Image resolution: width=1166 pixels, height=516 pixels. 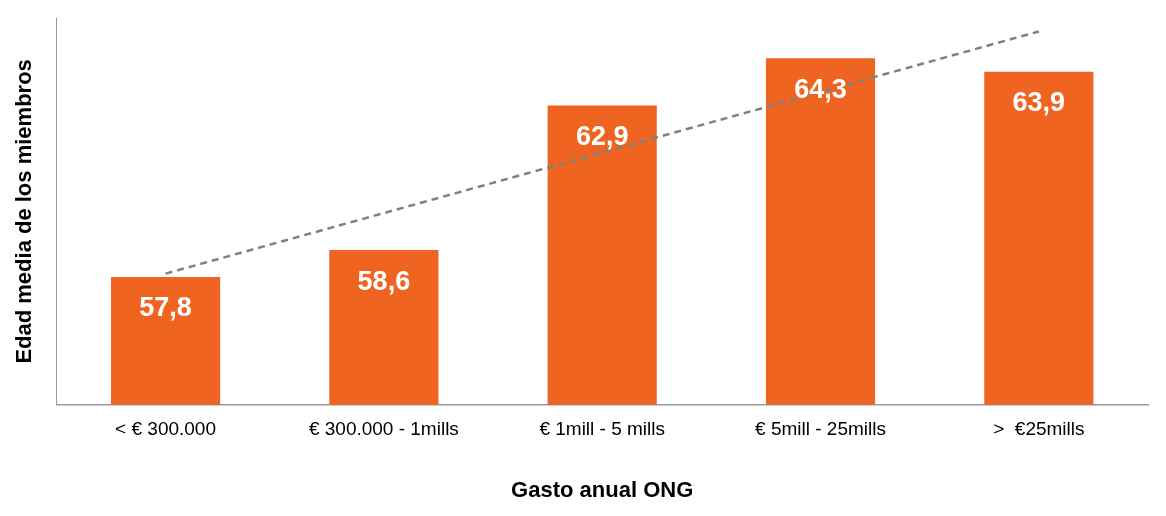 What do you see at coordinates (602, 429) in the screenshot?
I see `x-tick-label: € 1mill - 5 mills` at bounding box center [602, 429].